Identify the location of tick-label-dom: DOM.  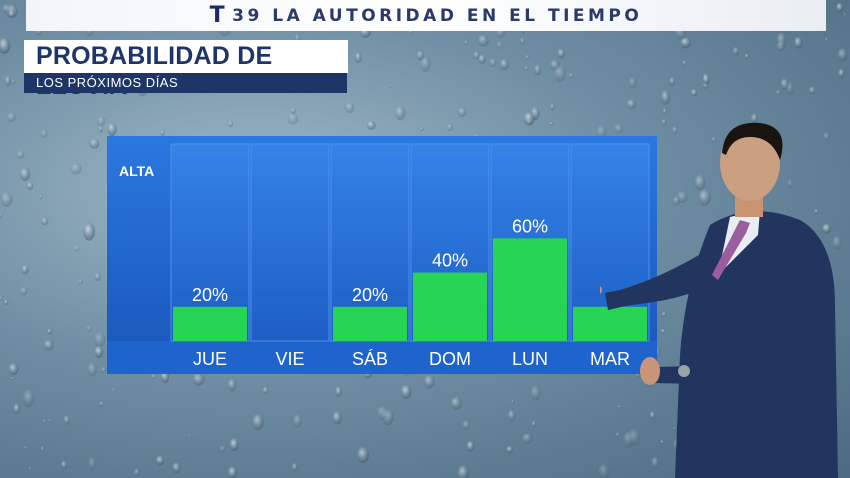
(450, 359).